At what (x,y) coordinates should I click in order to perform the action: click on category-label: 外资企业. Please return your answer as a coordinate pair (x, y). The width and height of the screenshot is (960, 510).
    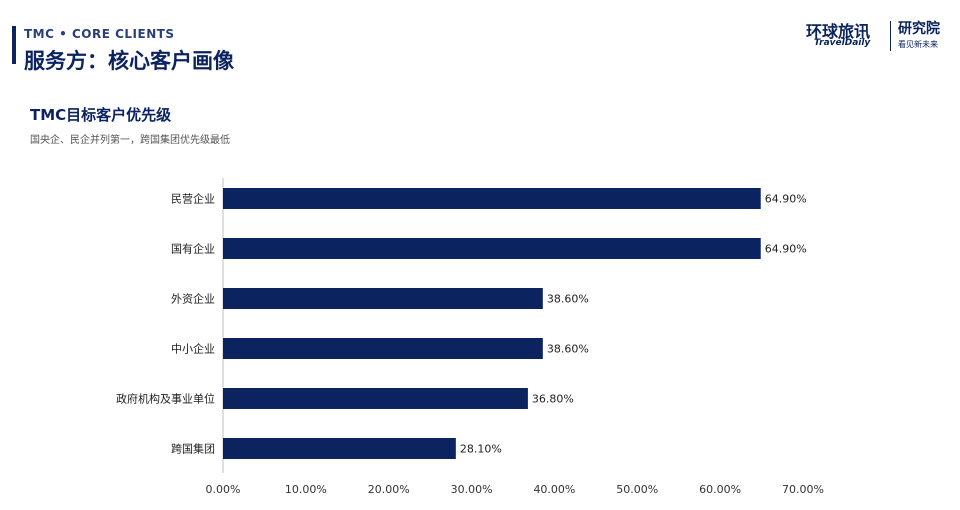
    Looking at the image, I should click on (193, 299).